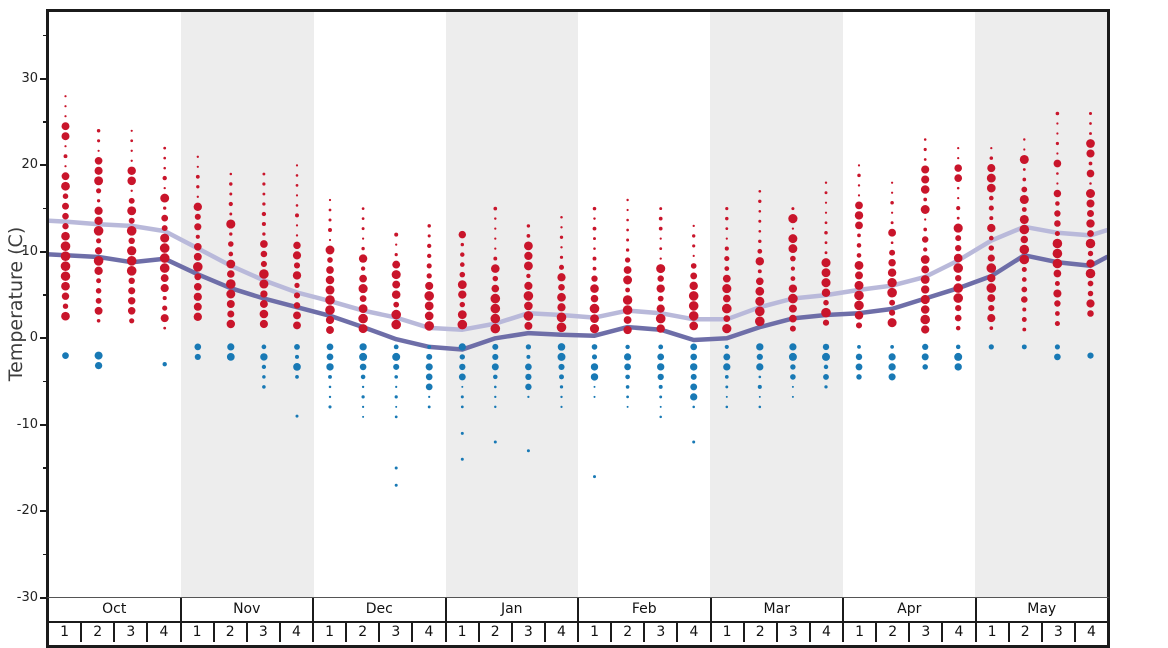  I want to click on month-row: Oct Nov Dec Jan Feb Mar Apr May, so click(578, 610).